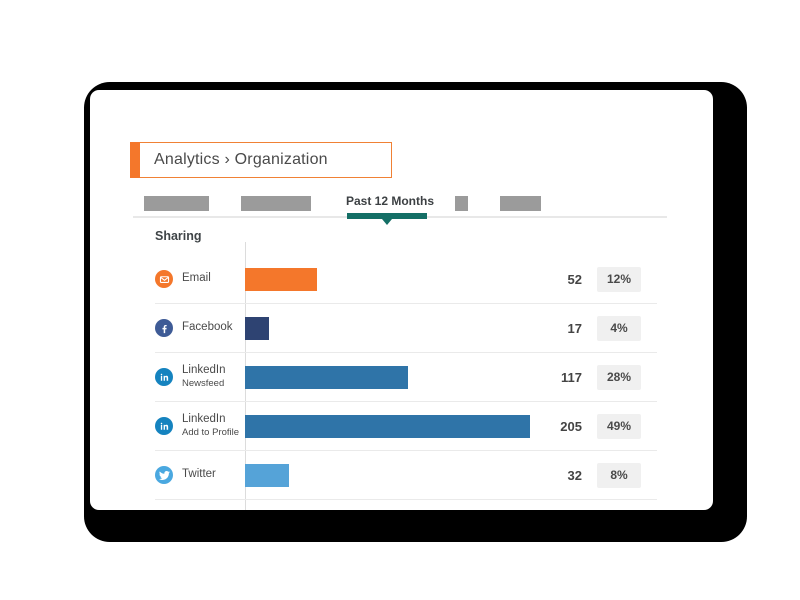 The image size is (800, 600). I want to click on channel-sublabel: Newsfeed, so click(203, 384).